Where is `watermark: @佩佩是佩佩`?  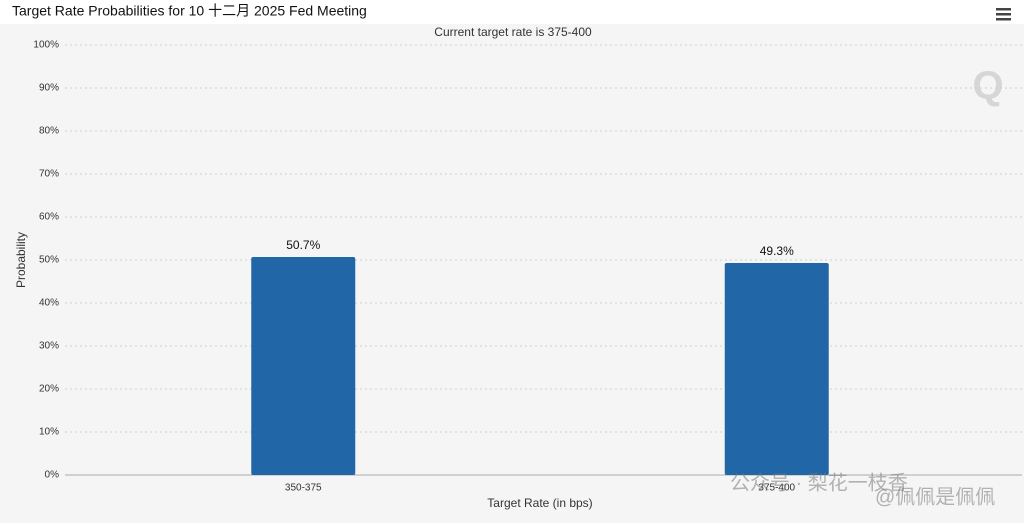
watermark: @佩佩是佩佩 is located at coordinates (935, 496).